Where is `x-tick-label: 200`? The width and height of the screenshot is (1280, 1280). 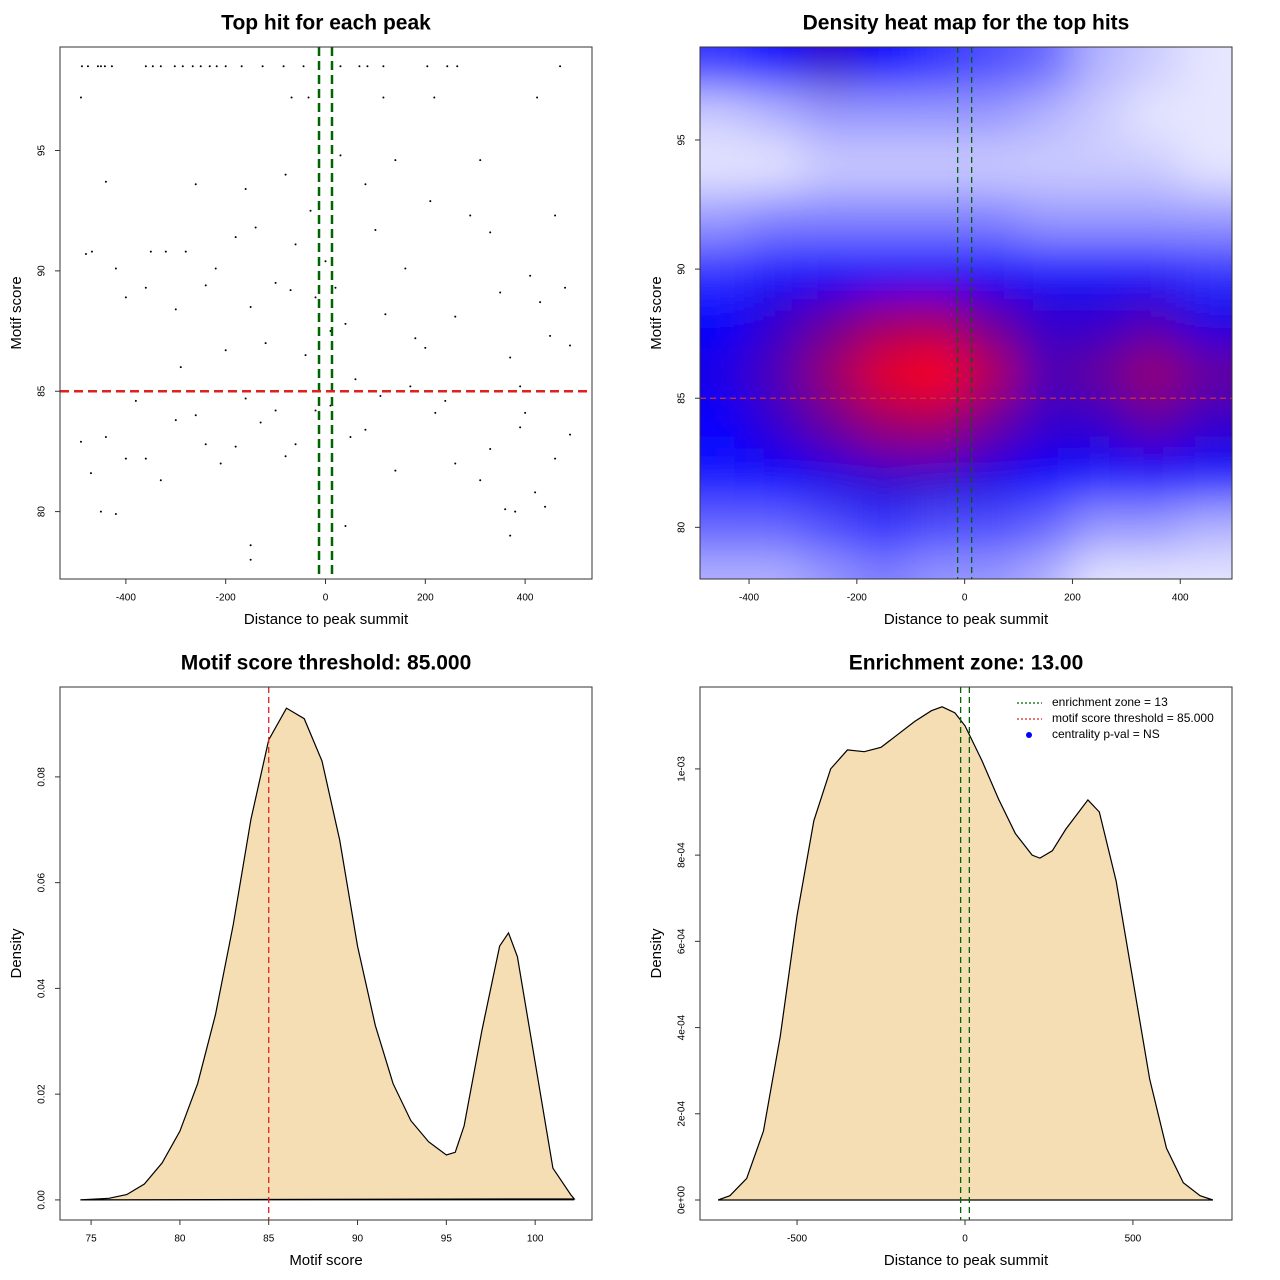
x-tick-label: 200 is located at coordinates (1072, 598).